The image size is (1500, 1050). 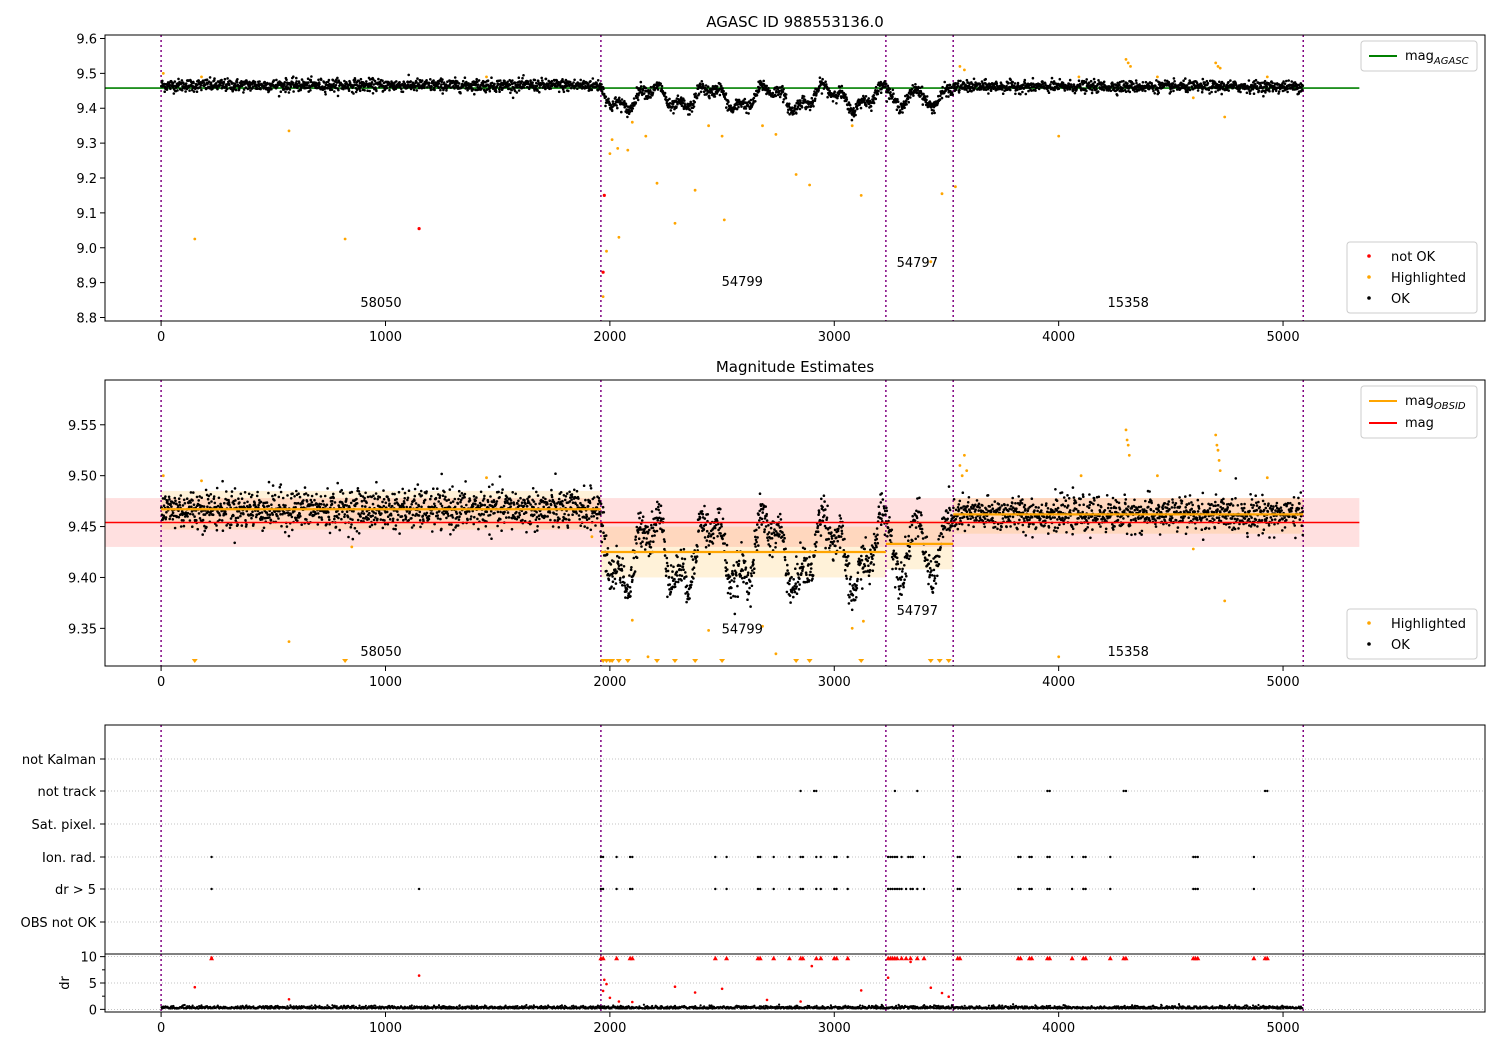 I want to click on panel-title-agasc: AGASC ID 988553136.0, so click(x=795, y=22).